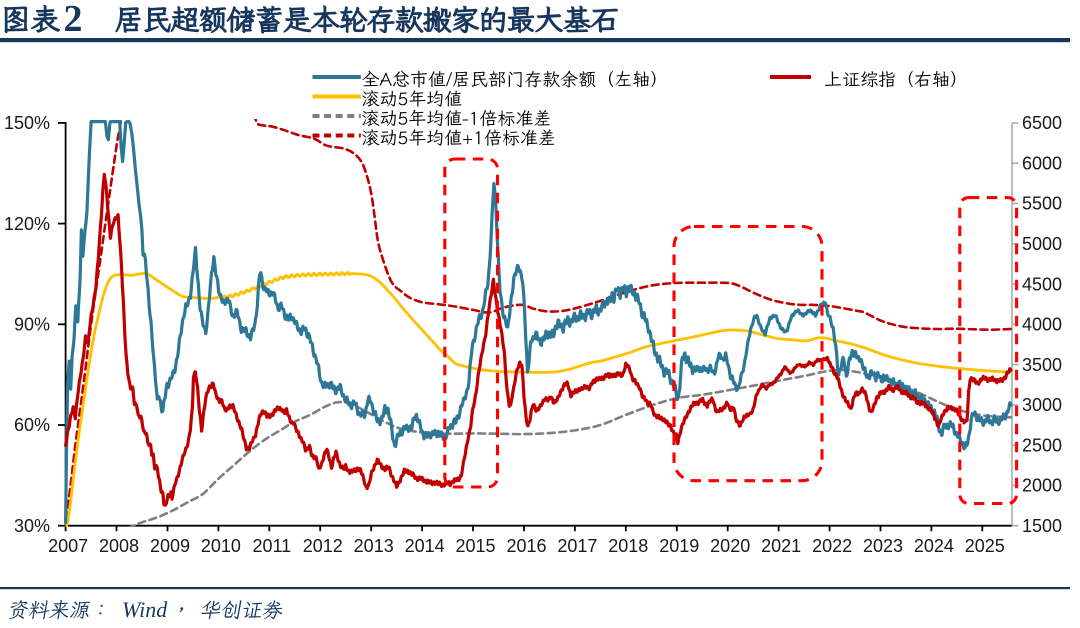  What do you see at coordinates (1042, 445) in the screenshot?
I see `svg-text: 2500` at bounding box center [1042, 445].